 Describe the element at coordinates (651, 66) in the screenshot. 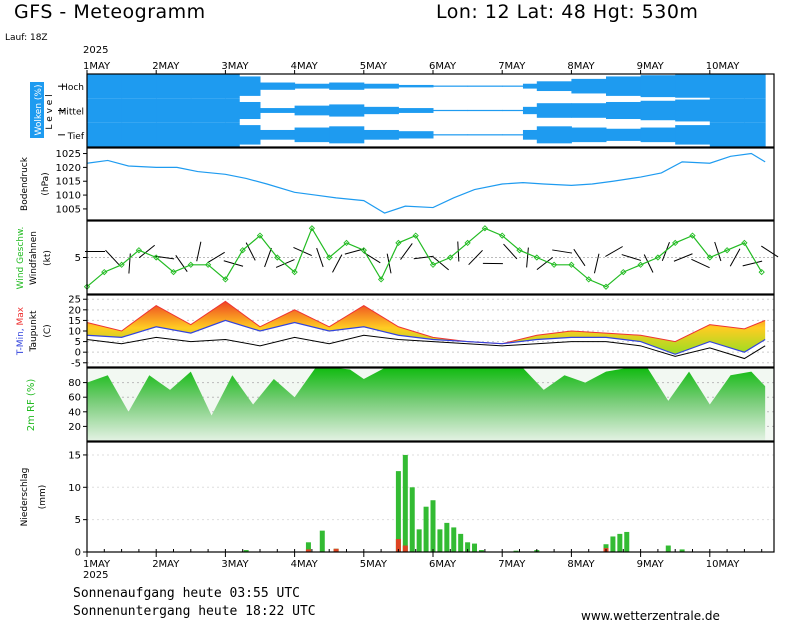

I see `x-tick-label-top: 9MAY` at that location.